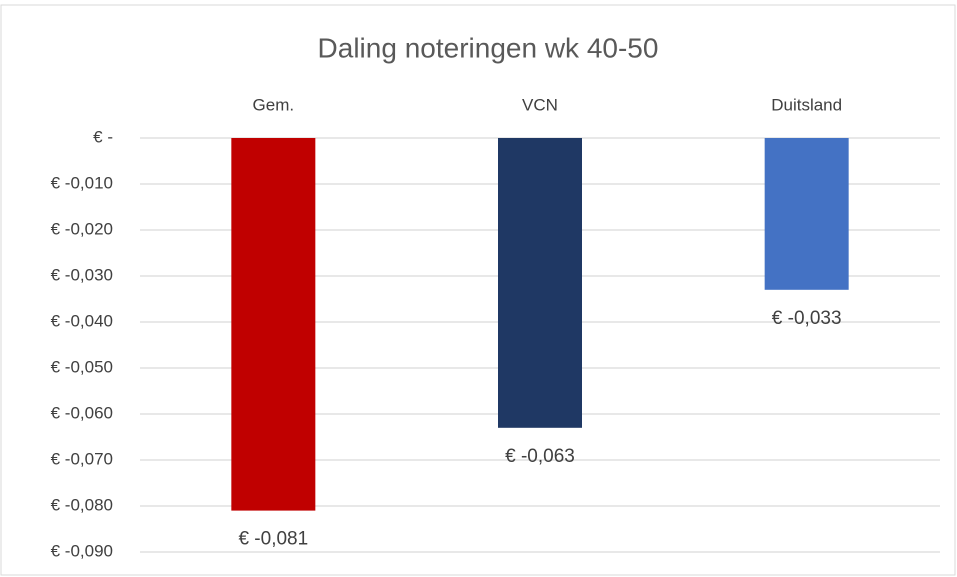 The image size is (957, 577). What do you see at coordinates (82, 504) in the screenshot?
I see `y-tick-label: € -0,080` at bounding box center [82, 504].